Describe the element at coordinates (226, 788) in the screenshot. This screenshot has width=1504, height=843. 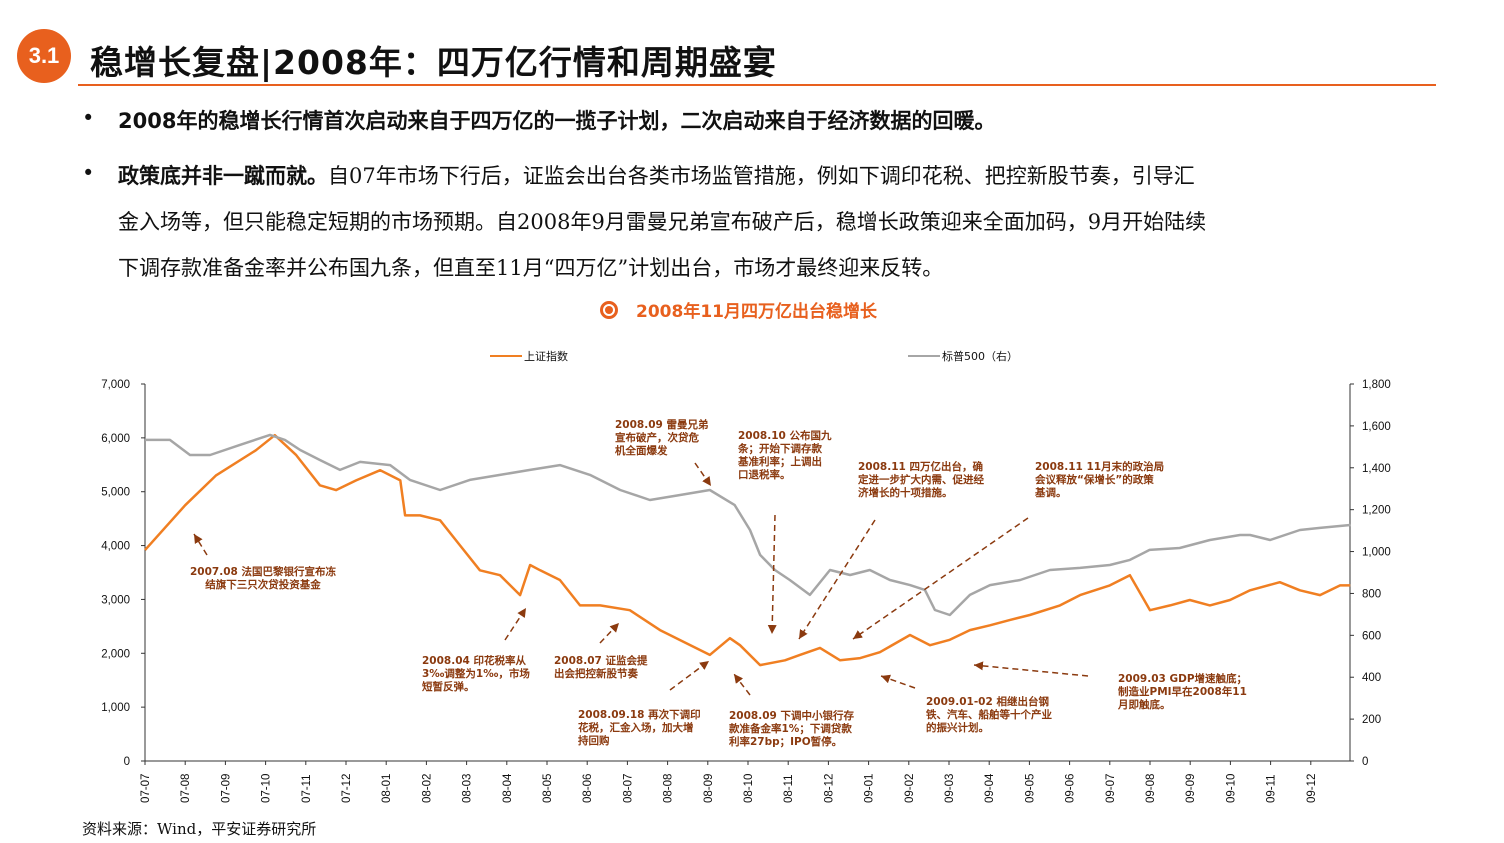
I see `x-tick-label: 07-09` at that location.